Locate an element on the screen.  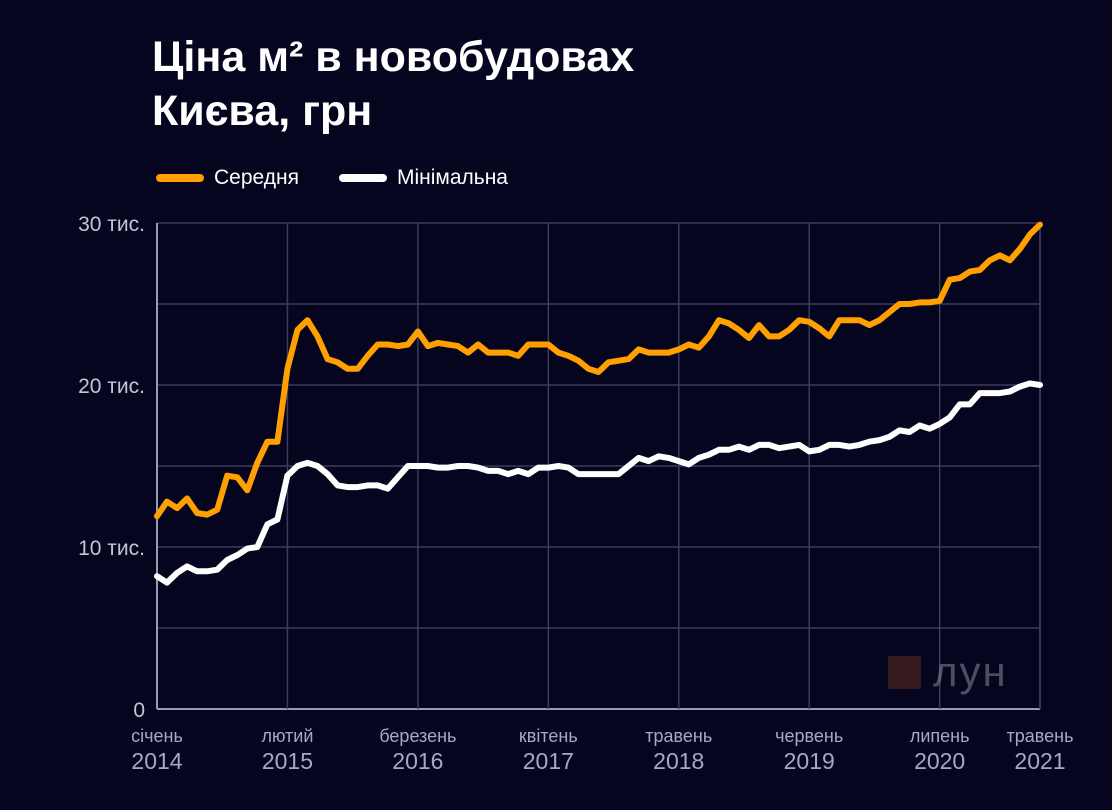
legend: Середня Мінімальна is located at coordinates (352, 178).